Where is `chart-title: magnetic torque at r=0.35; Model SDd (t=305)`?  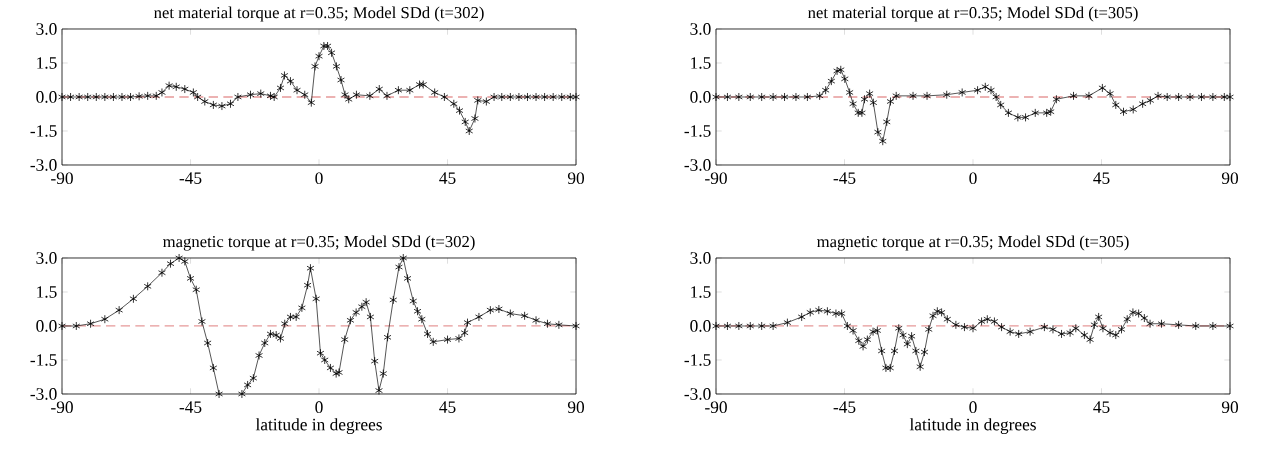
chart-title: magnetic torque at r=0.35; Model SDd (t=305) is located at coordinates (973, 243).